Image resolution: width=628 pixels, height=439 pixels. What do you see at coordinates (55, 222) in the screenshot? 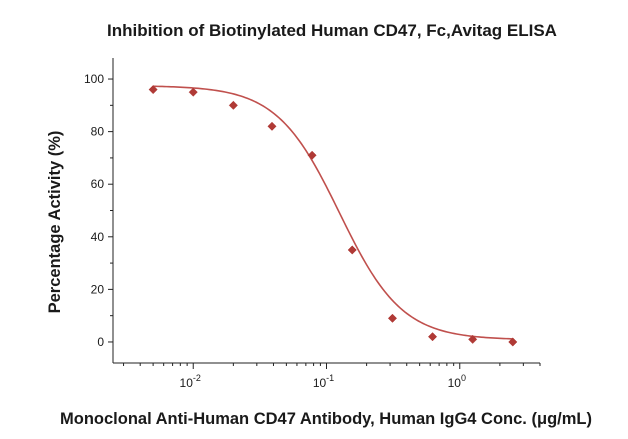
I see `y-axis-label: Percentage Activity (%)` at bounding box center [55, 222].